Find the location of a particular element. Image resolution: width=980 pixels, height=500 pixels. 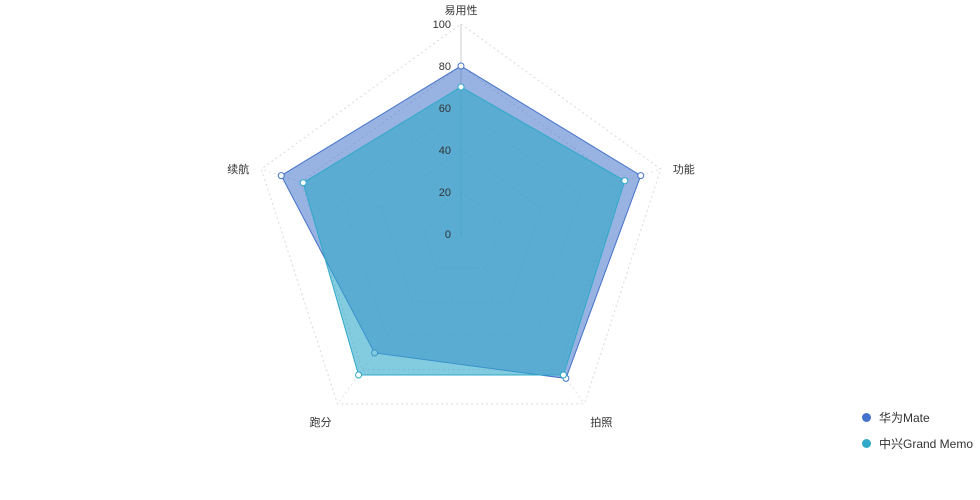

legend-dot-zte is located at coordinates (866, 443).